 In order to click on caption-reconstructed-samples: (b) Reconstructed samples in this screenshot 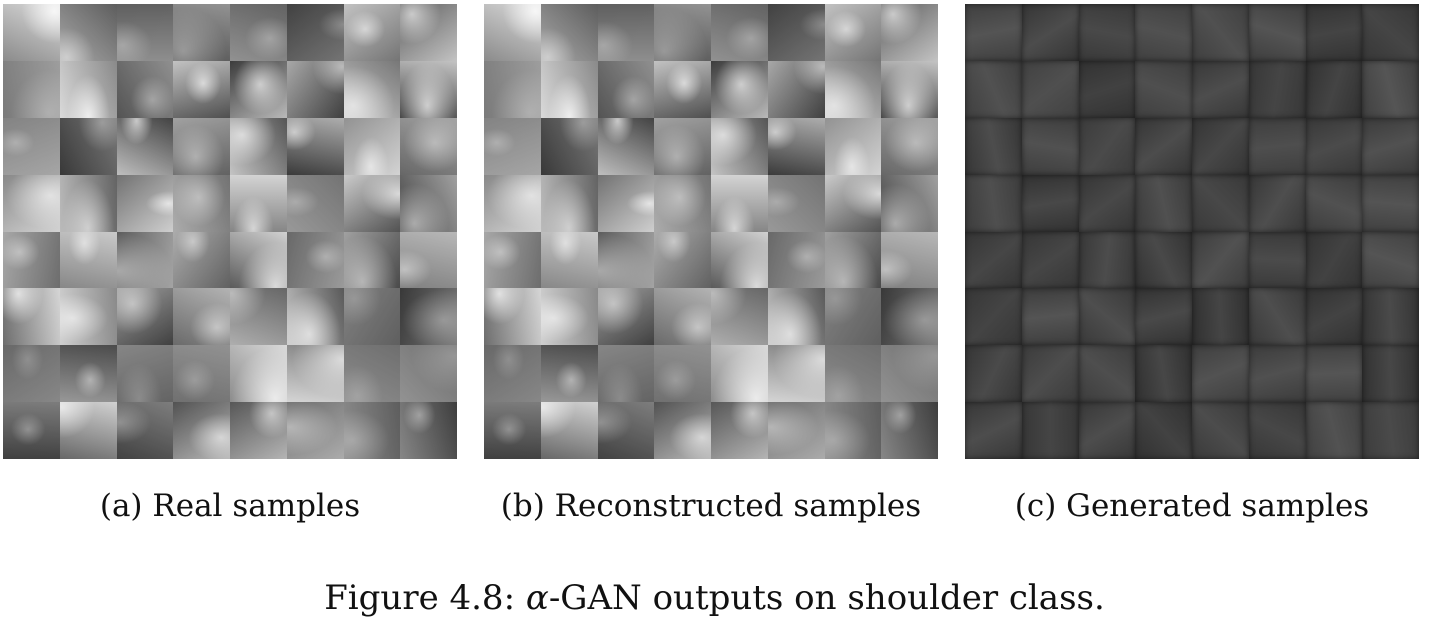, I will do `click(711, 506)`.